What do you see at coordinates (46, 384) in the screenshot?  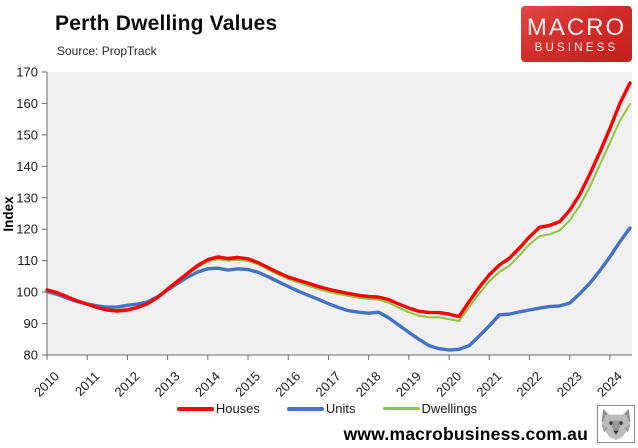 I see `x-tick-label: 2010` at bounding box center [46, 384].